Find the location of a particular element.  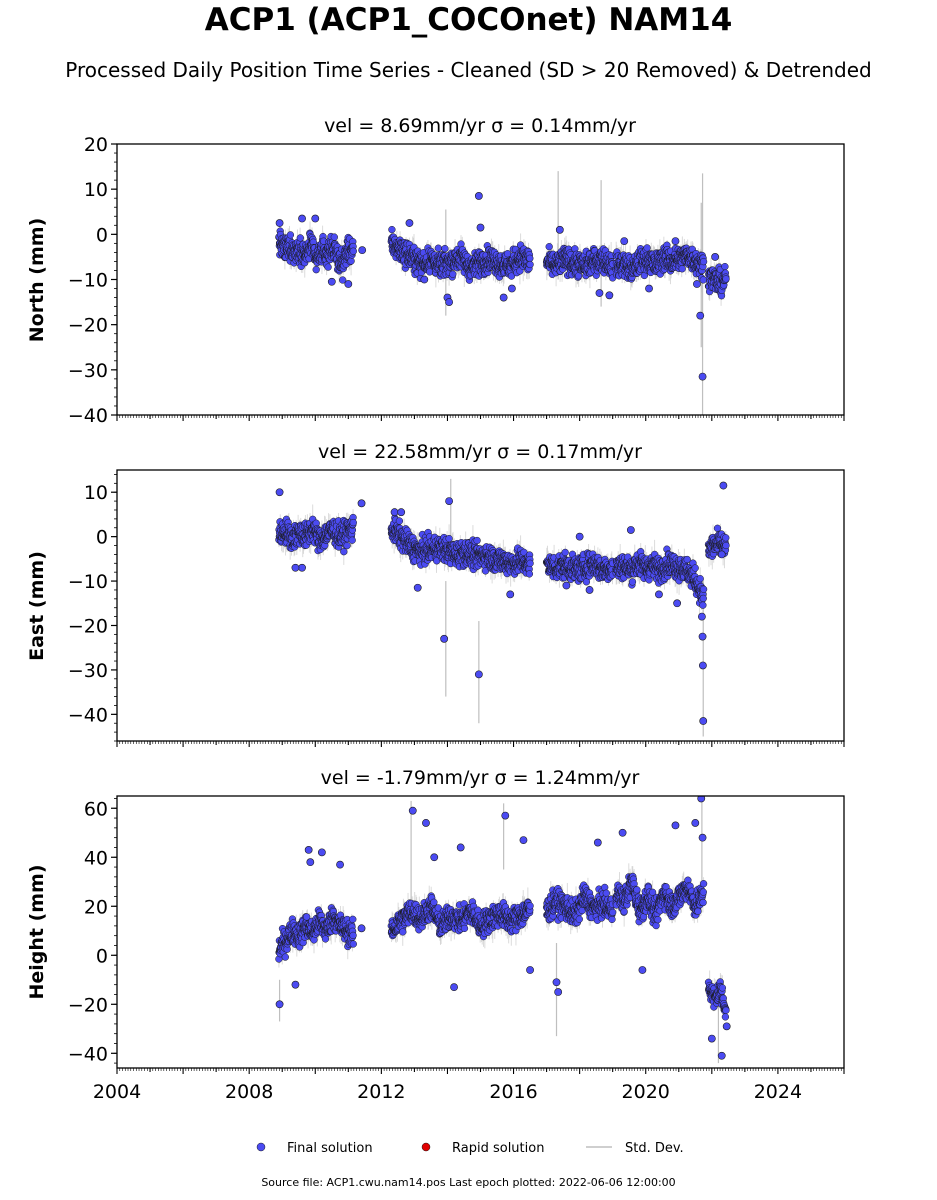

north-final-solution-points is located at coordinates (502, 286).